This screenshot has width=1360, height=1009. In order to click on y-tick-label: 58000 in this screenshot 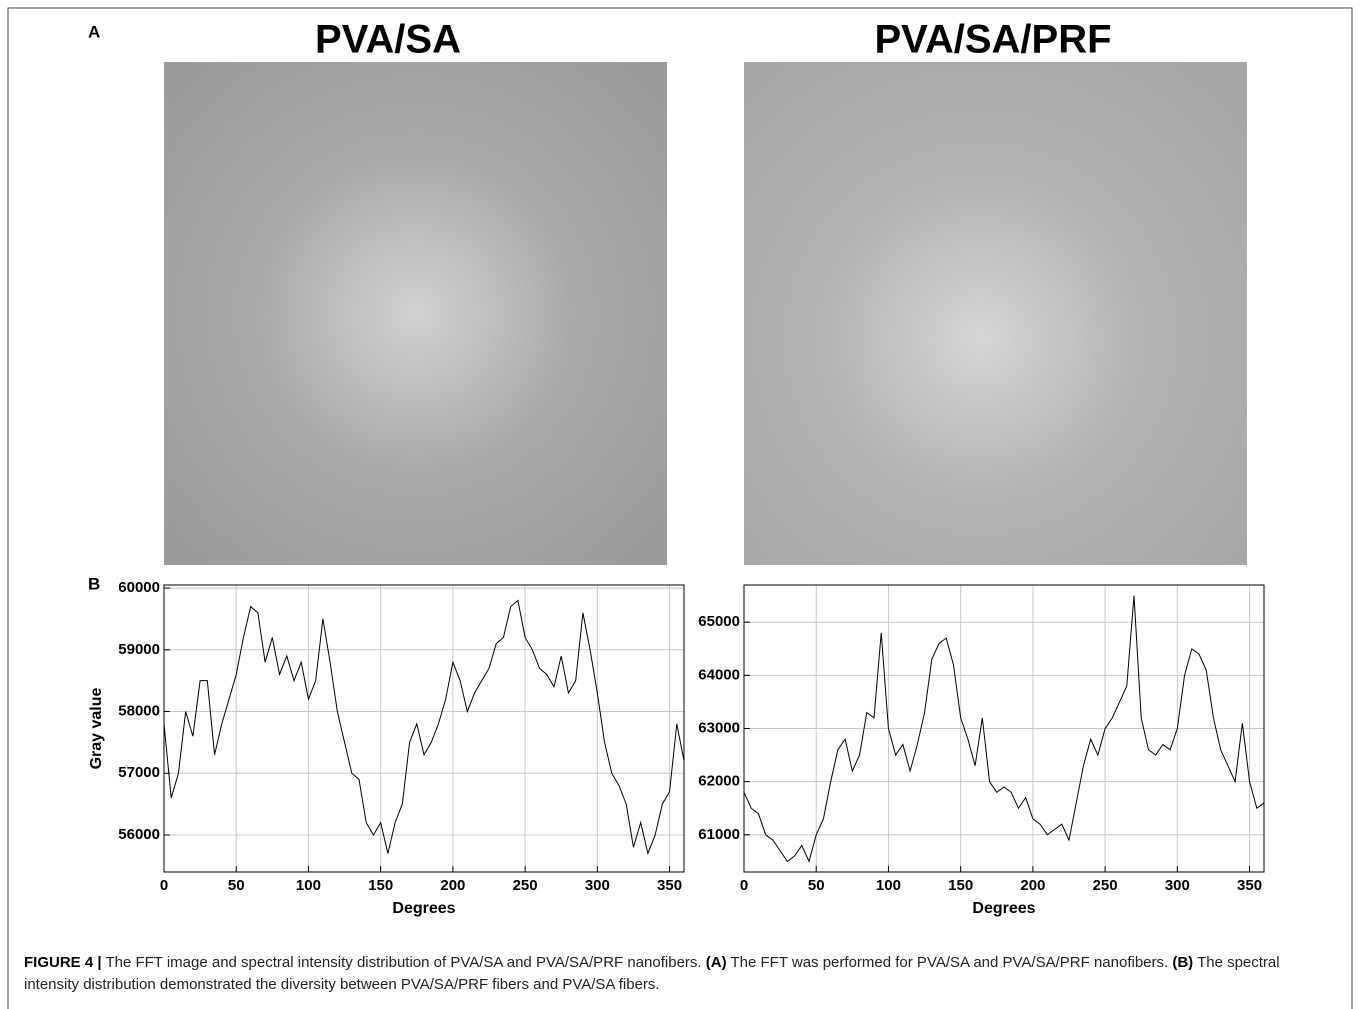, I will do `click(139, 710)`.